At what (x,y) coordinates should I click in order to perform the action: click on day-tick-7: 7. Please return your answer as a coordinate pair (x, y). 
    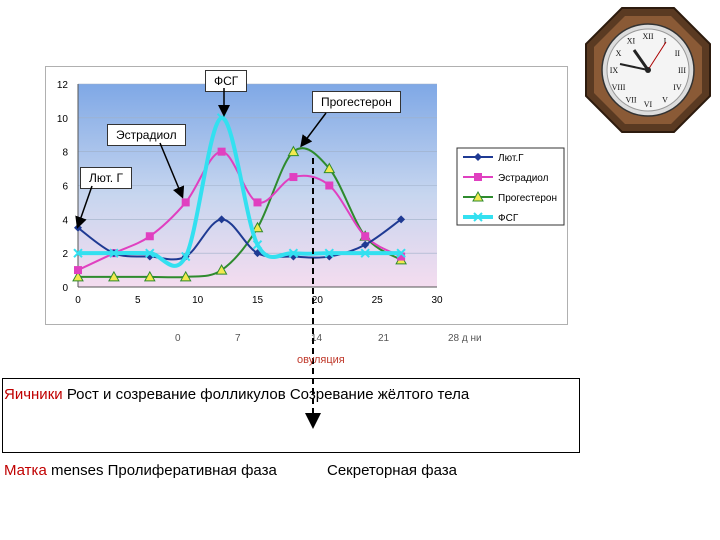
    Looking at the image, I should click on (238, 338).